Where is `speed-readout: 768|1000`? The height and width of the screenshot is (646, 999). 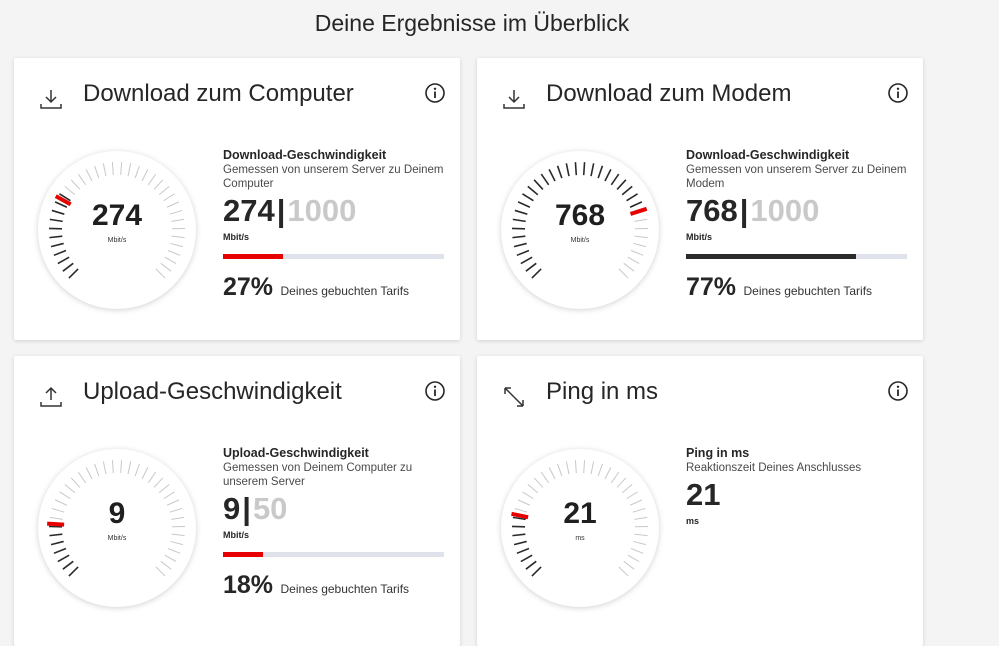 speed-readout: 768|1000 is located at coordinates (798, 214).